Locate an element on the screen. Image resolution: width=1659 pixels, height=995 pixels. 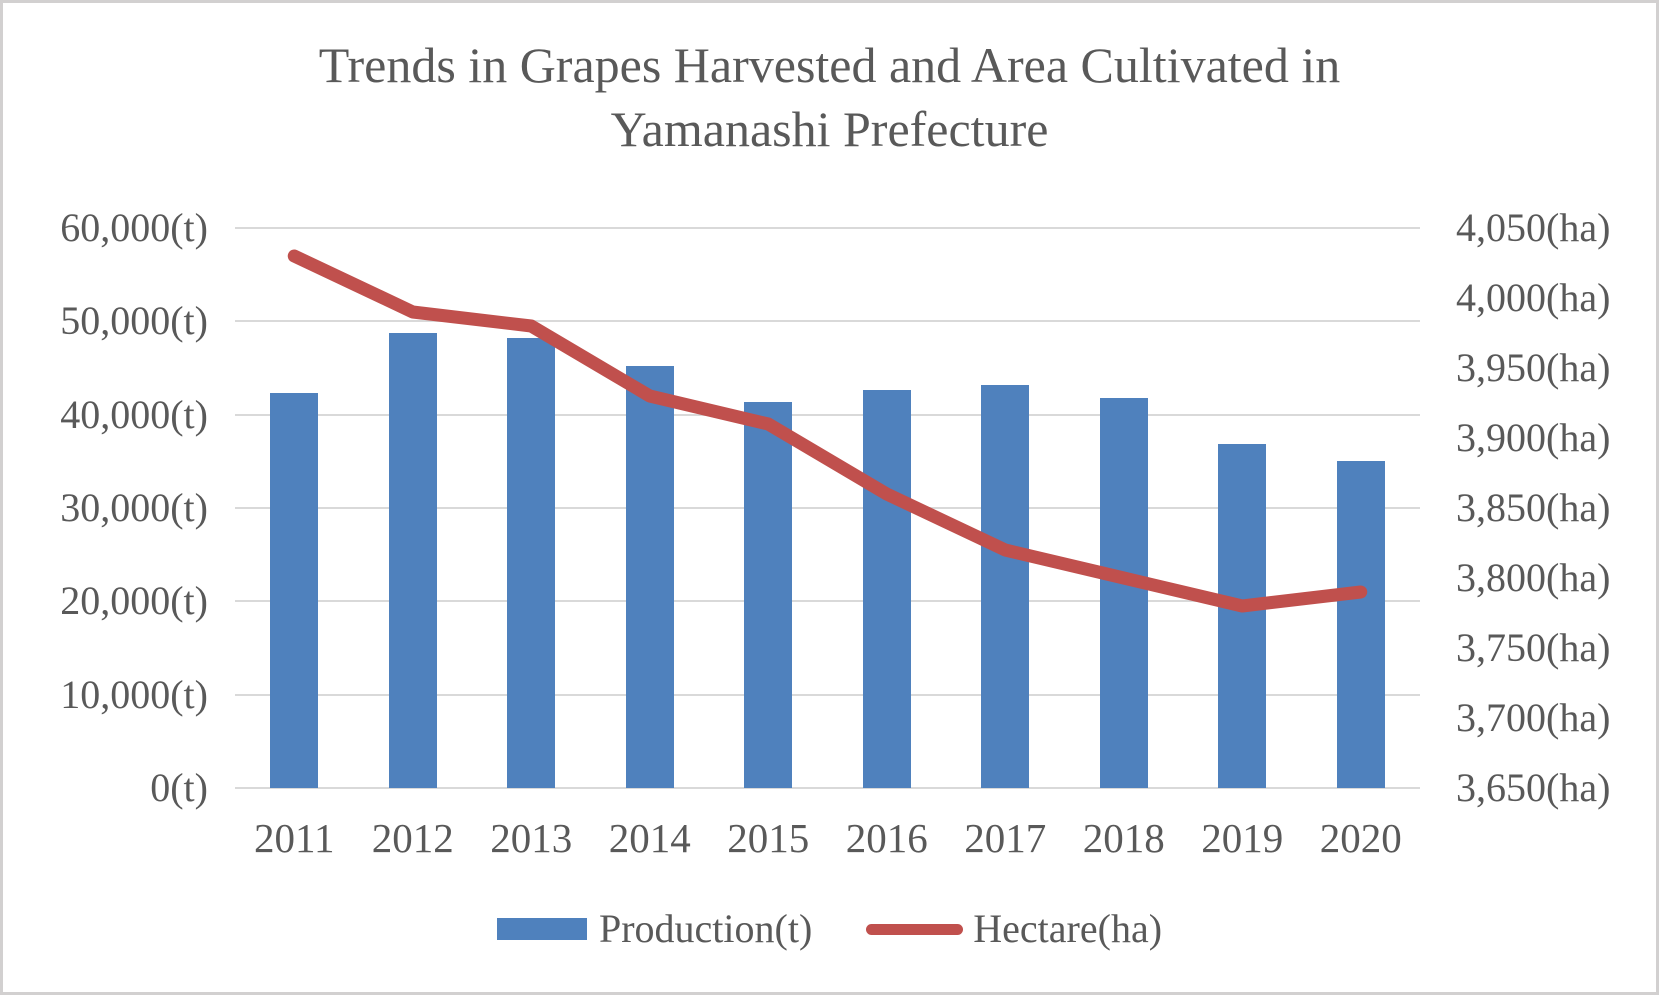
right-axis-tick-label: 3,700(ha) is located at coordinates (1533, 717).